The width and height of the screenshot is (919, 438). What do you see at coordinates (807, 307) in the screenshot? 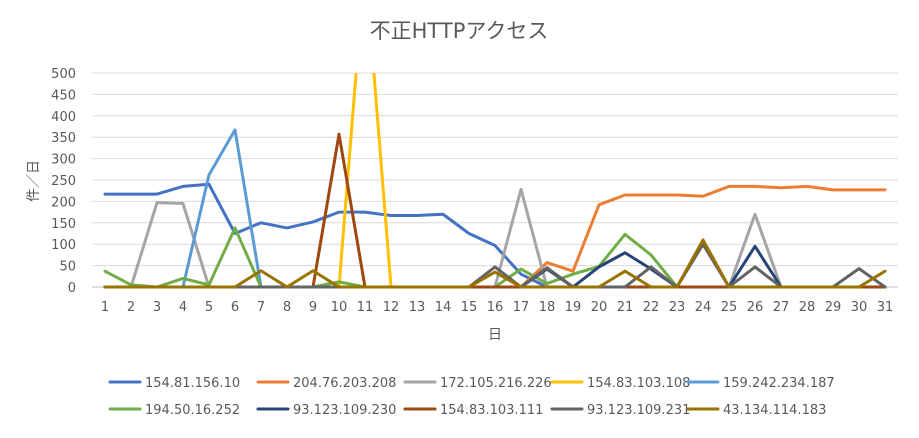
I see `x-tick-label: 28` at bounding box center [807, 307].